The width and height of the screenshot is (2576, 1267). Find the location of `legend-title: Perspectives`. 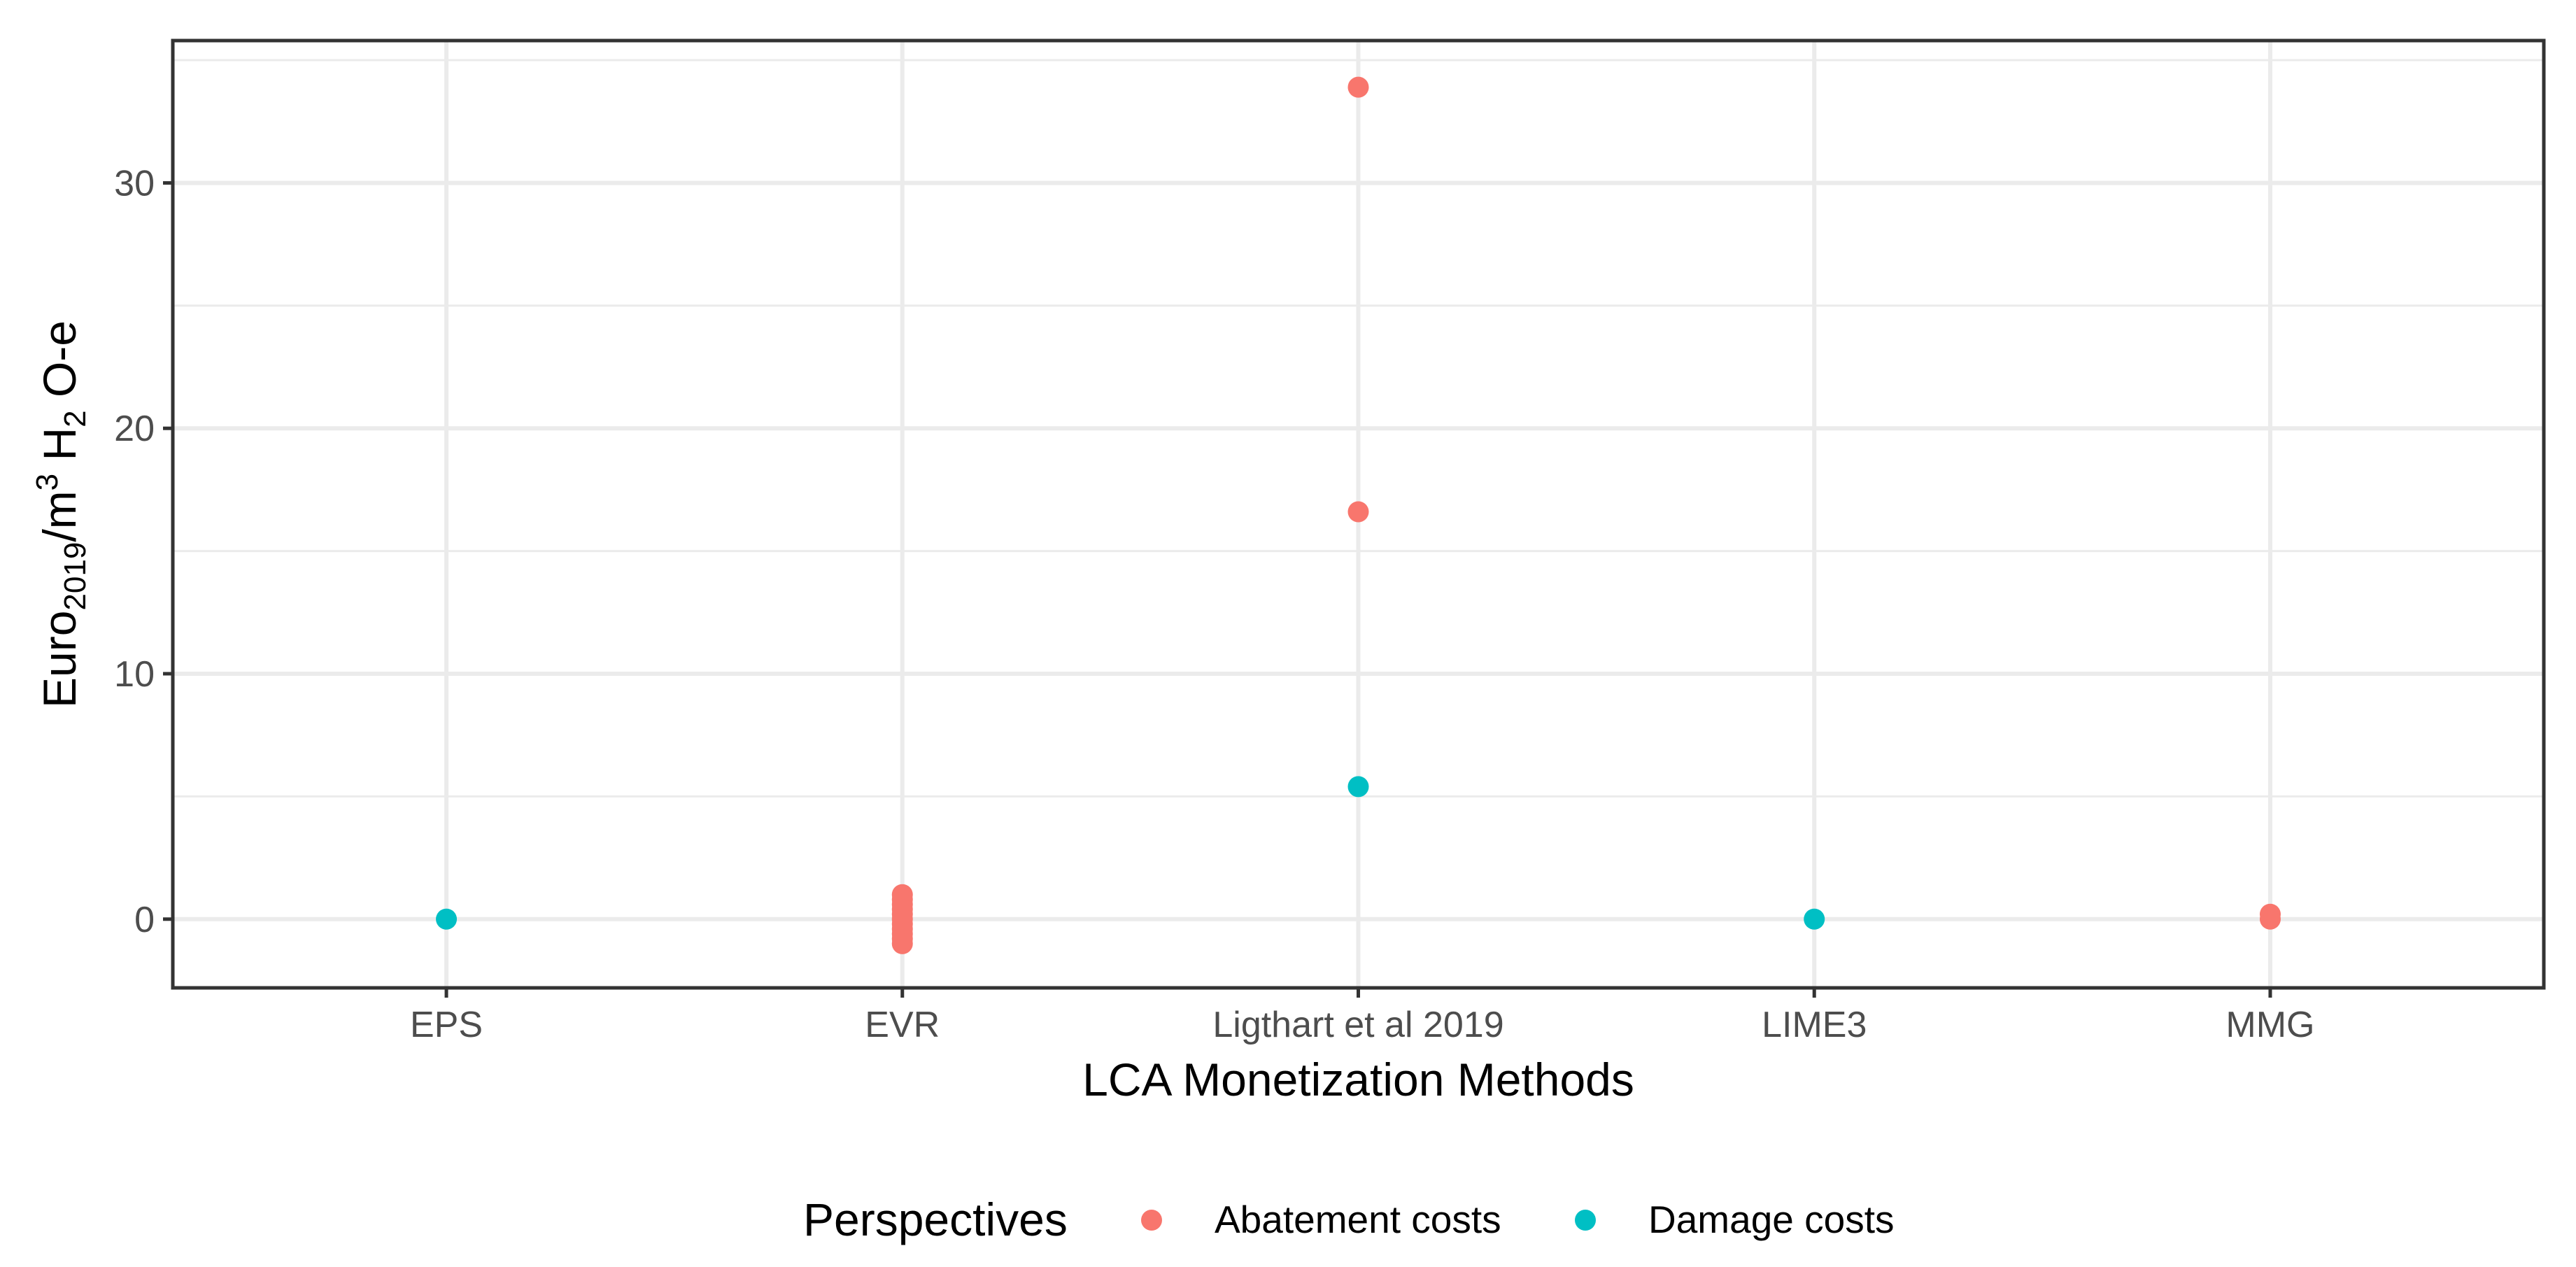

legend-title: Perspectives is located at coordinates (935, 1219).